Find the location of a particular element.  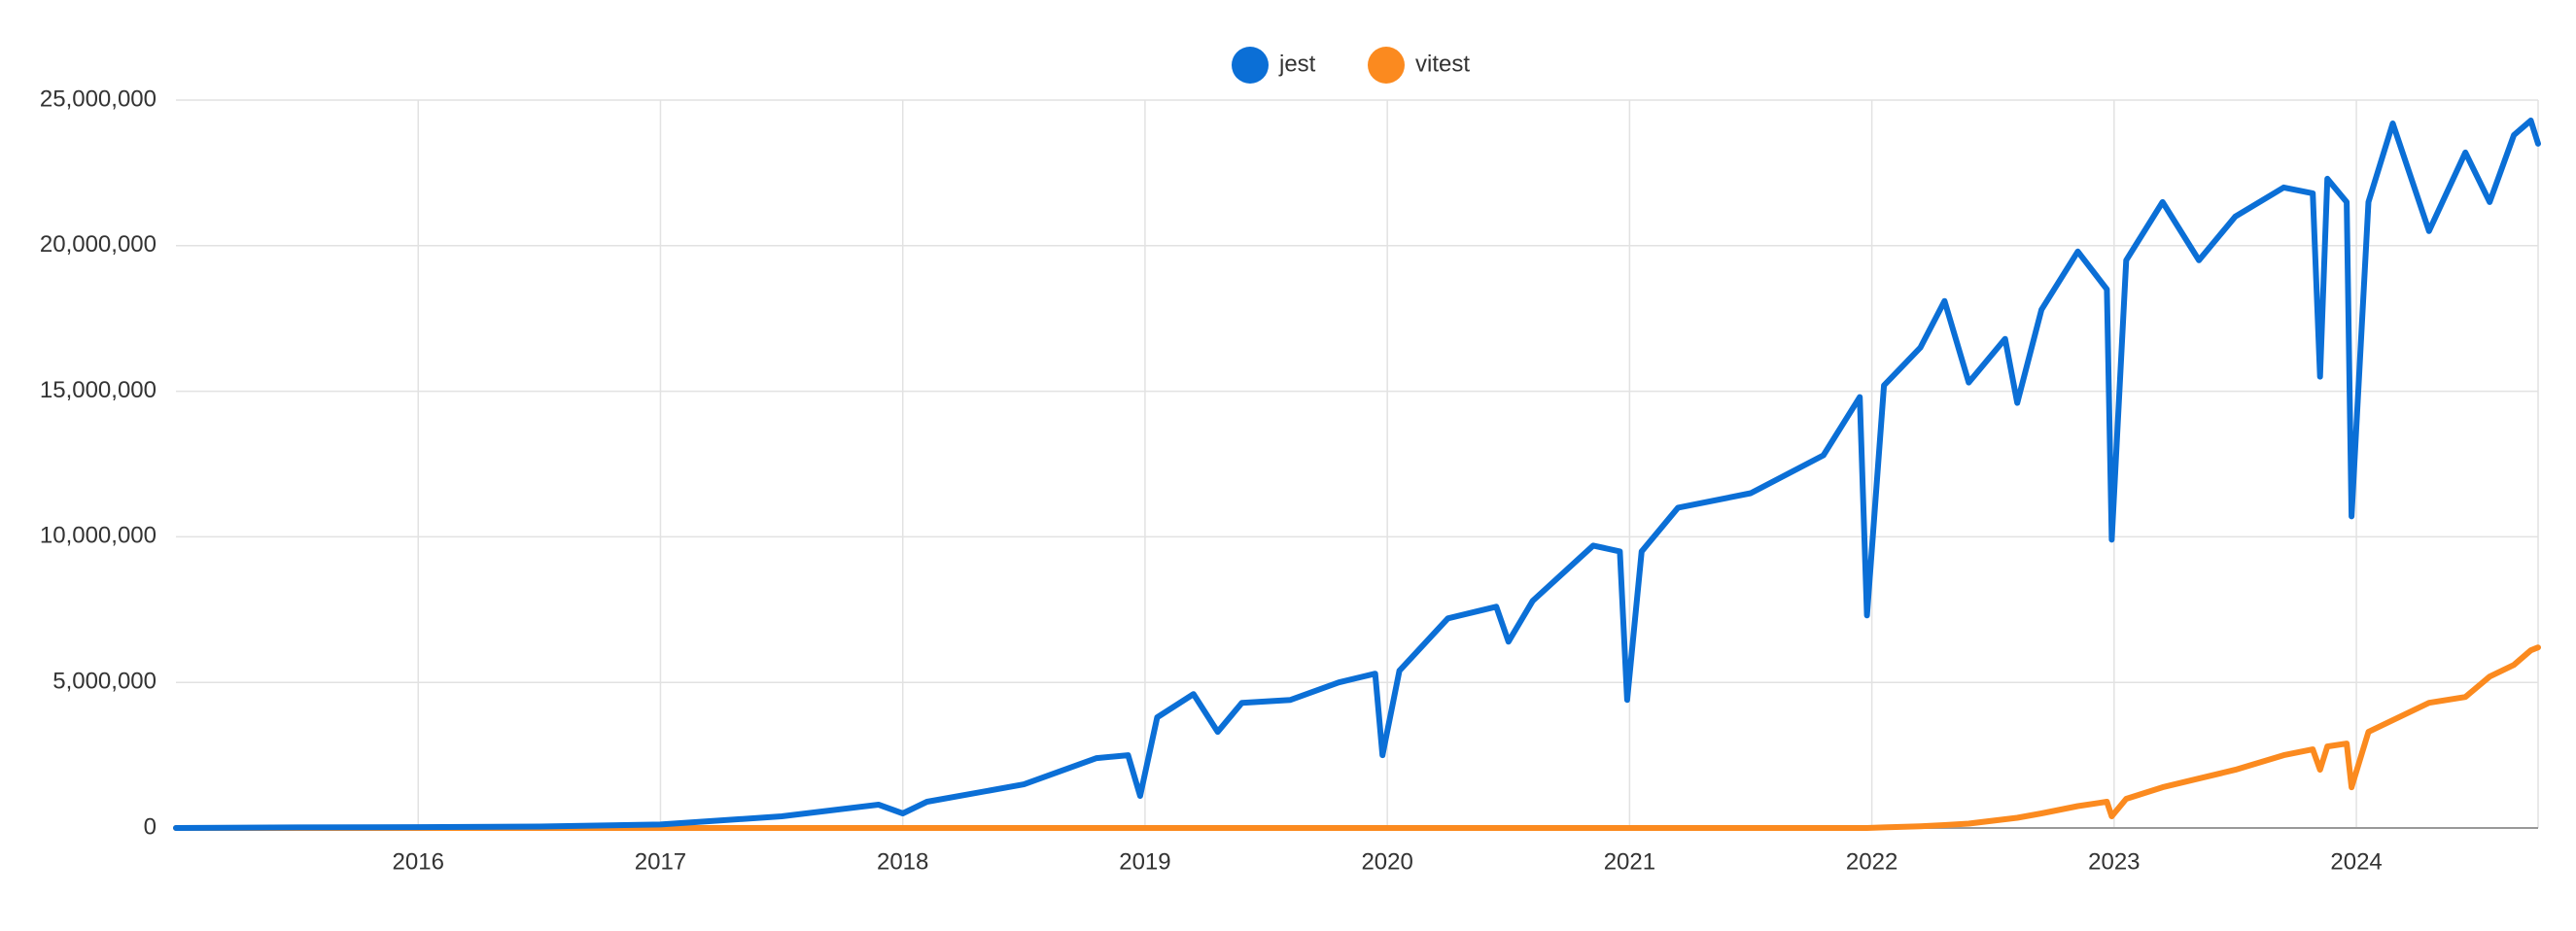

x-tick-label: 2024 is located at coordinates (2356, 861).